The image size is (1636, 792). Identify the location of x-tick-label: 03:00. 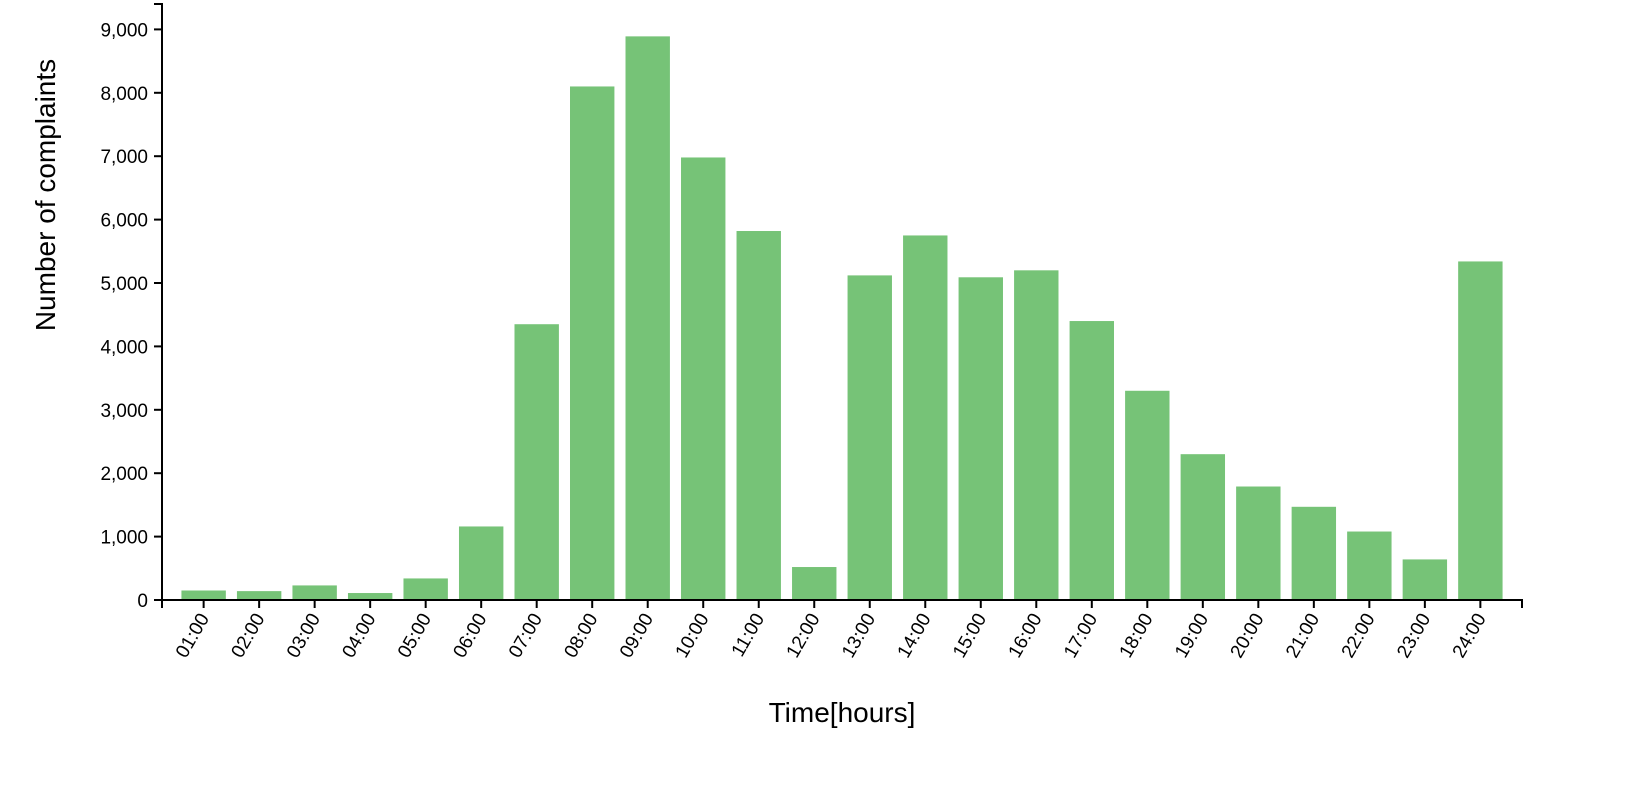
(304, 636).